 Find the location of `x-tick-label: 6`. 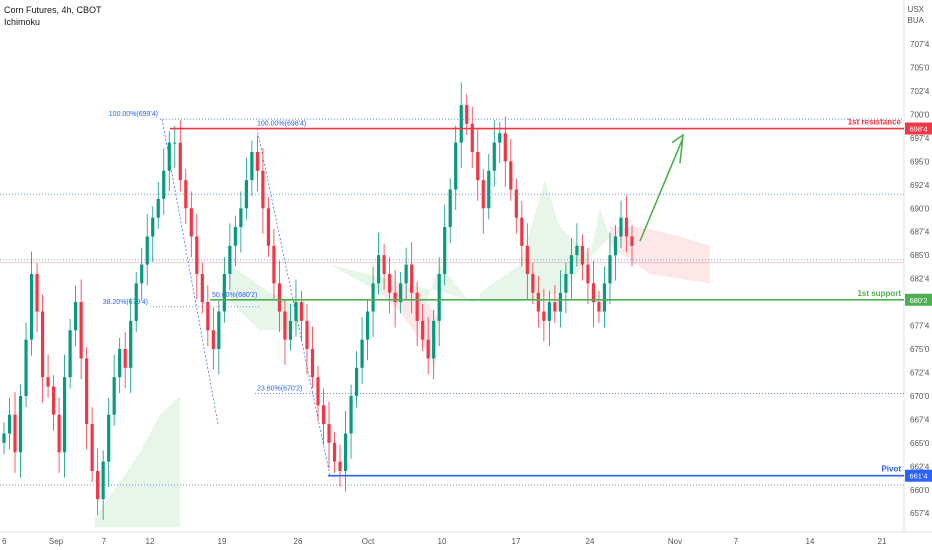

x-tick-label: 6 is located at coordinates (4, 541).